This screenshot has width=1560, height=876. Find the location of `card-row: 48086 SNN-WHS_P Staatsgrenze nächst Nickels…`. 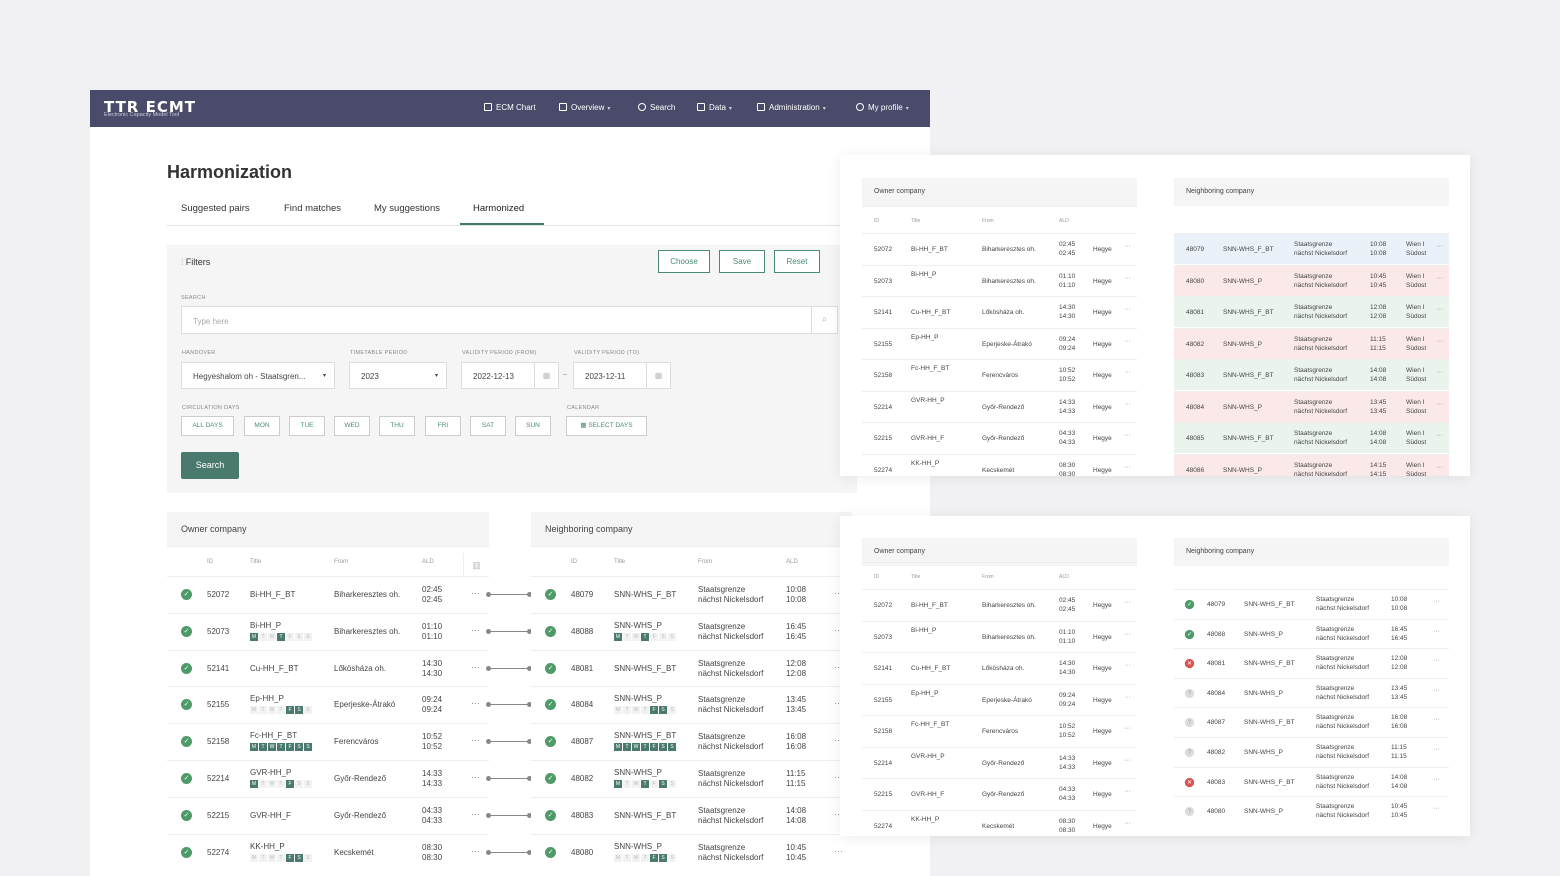

card-row: 48086 SNN-WHS_P Staatsgrenze nächst Nickels… is located at coordinates (1311, 464).